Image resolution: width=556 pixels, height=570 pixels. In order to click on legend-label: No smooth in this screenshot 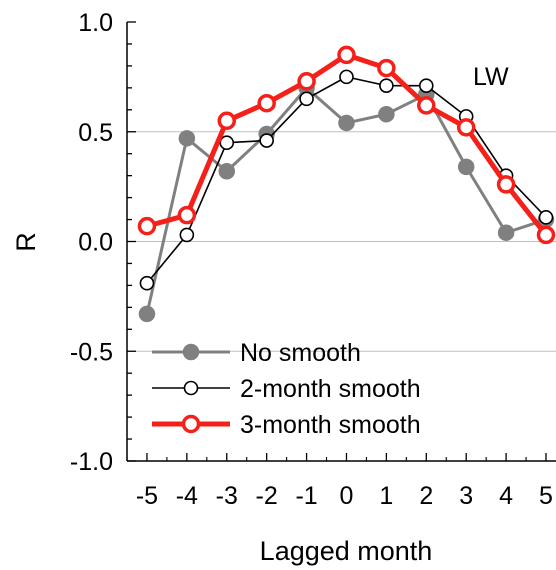, I will do `click(300, 353)`.